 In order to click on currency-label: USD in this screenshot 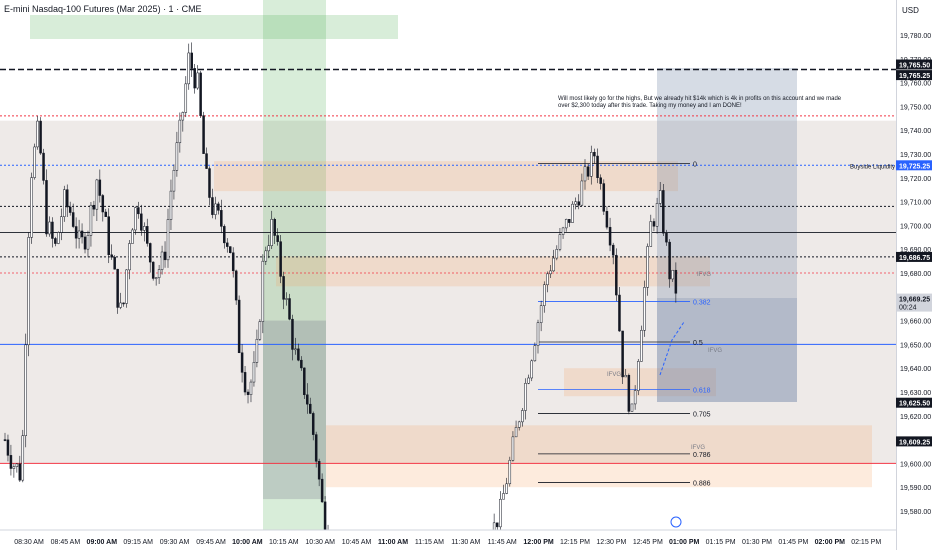, I will do `click(910, 10)`.